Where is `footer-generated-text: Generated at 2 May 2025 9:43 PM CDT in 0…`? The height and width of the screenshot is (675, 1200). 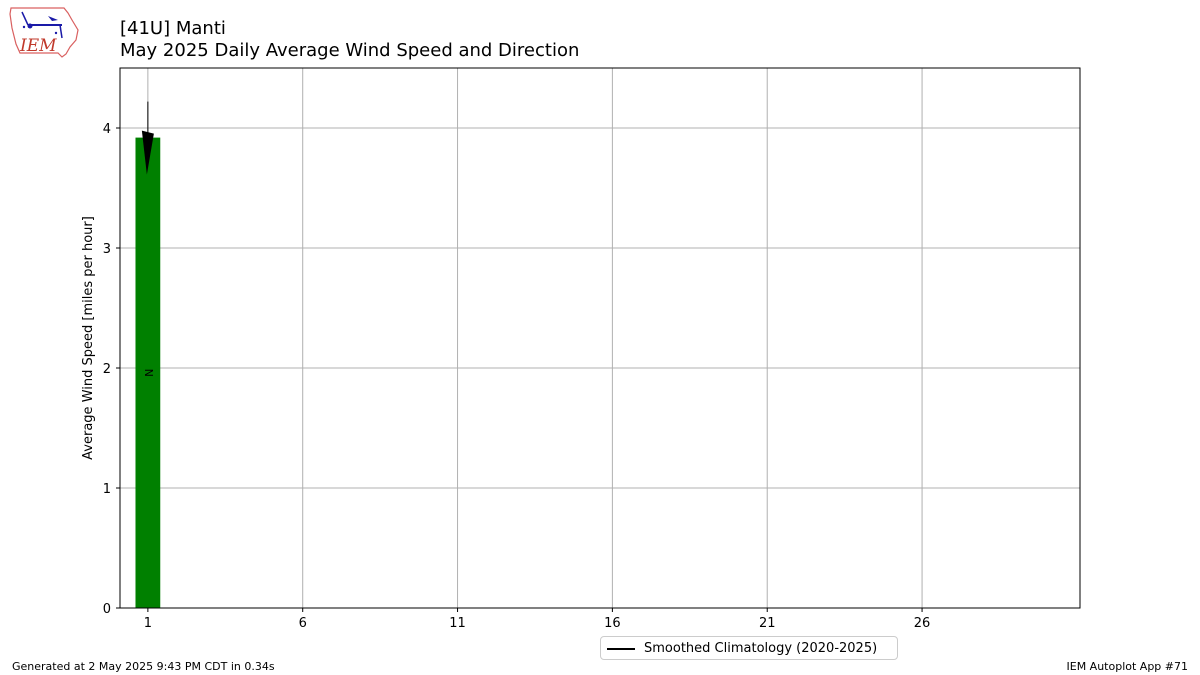 footer-generated-text: Generated at 2 May 2025 9:43 PM CDT in 0… is located at coordinates (143, 666).